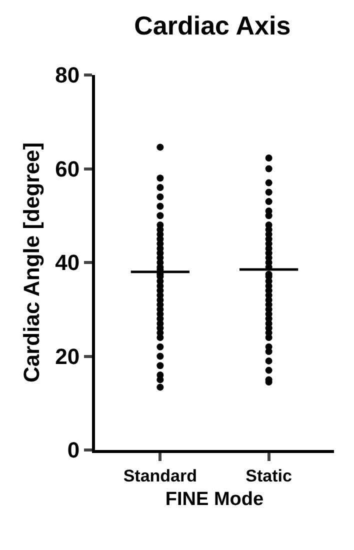  What do you see at coordinates (67, 356) in the screenshot?
I see `y-tick-label: 20` at bounding box center [67, 356].